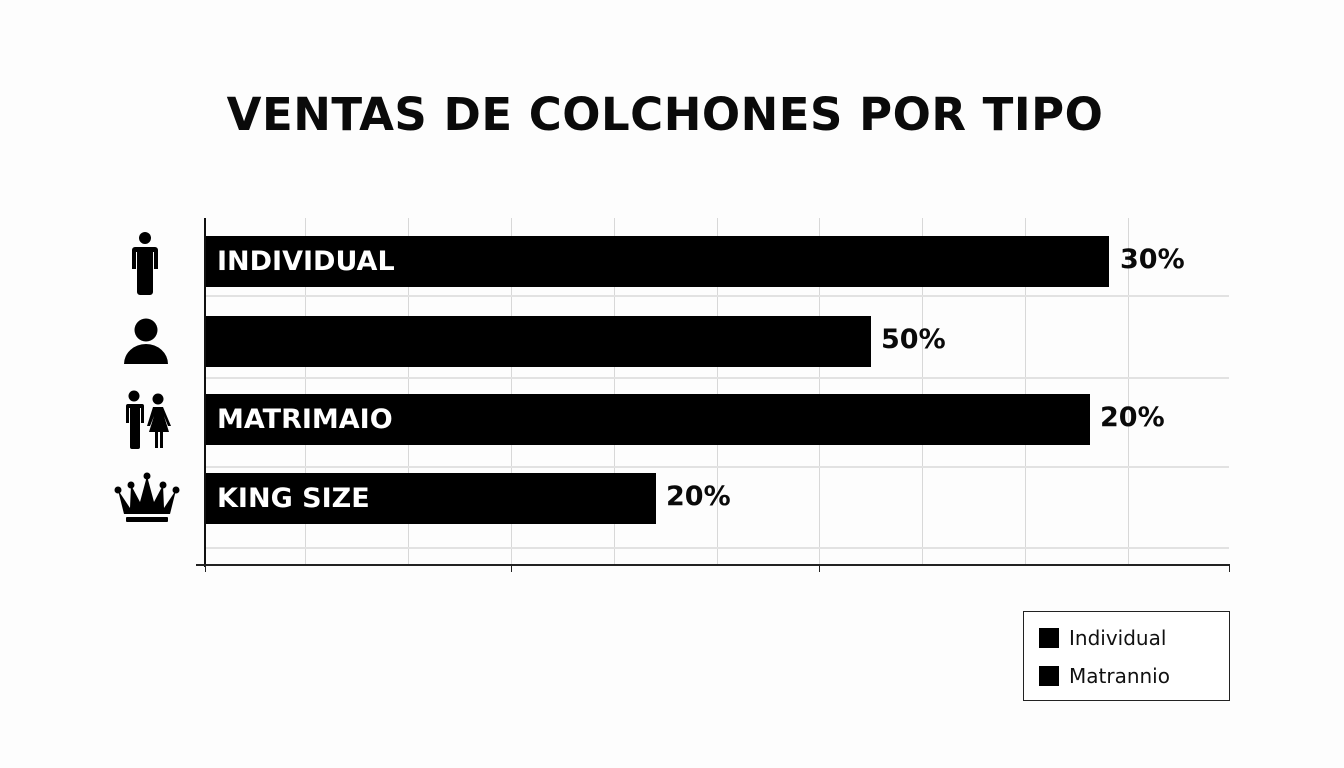 The height and width of the screenshot is (768, 1344). I want to click on bar-king-size: KING SIZE, so click(431, 498).